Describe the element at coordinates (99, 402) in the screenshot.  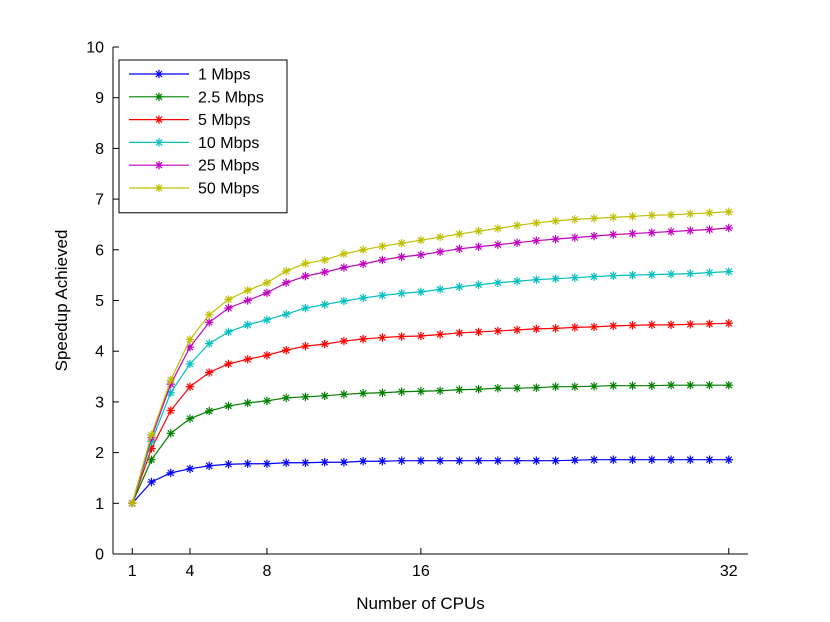
I see `y-tick-label: 3` at that location.